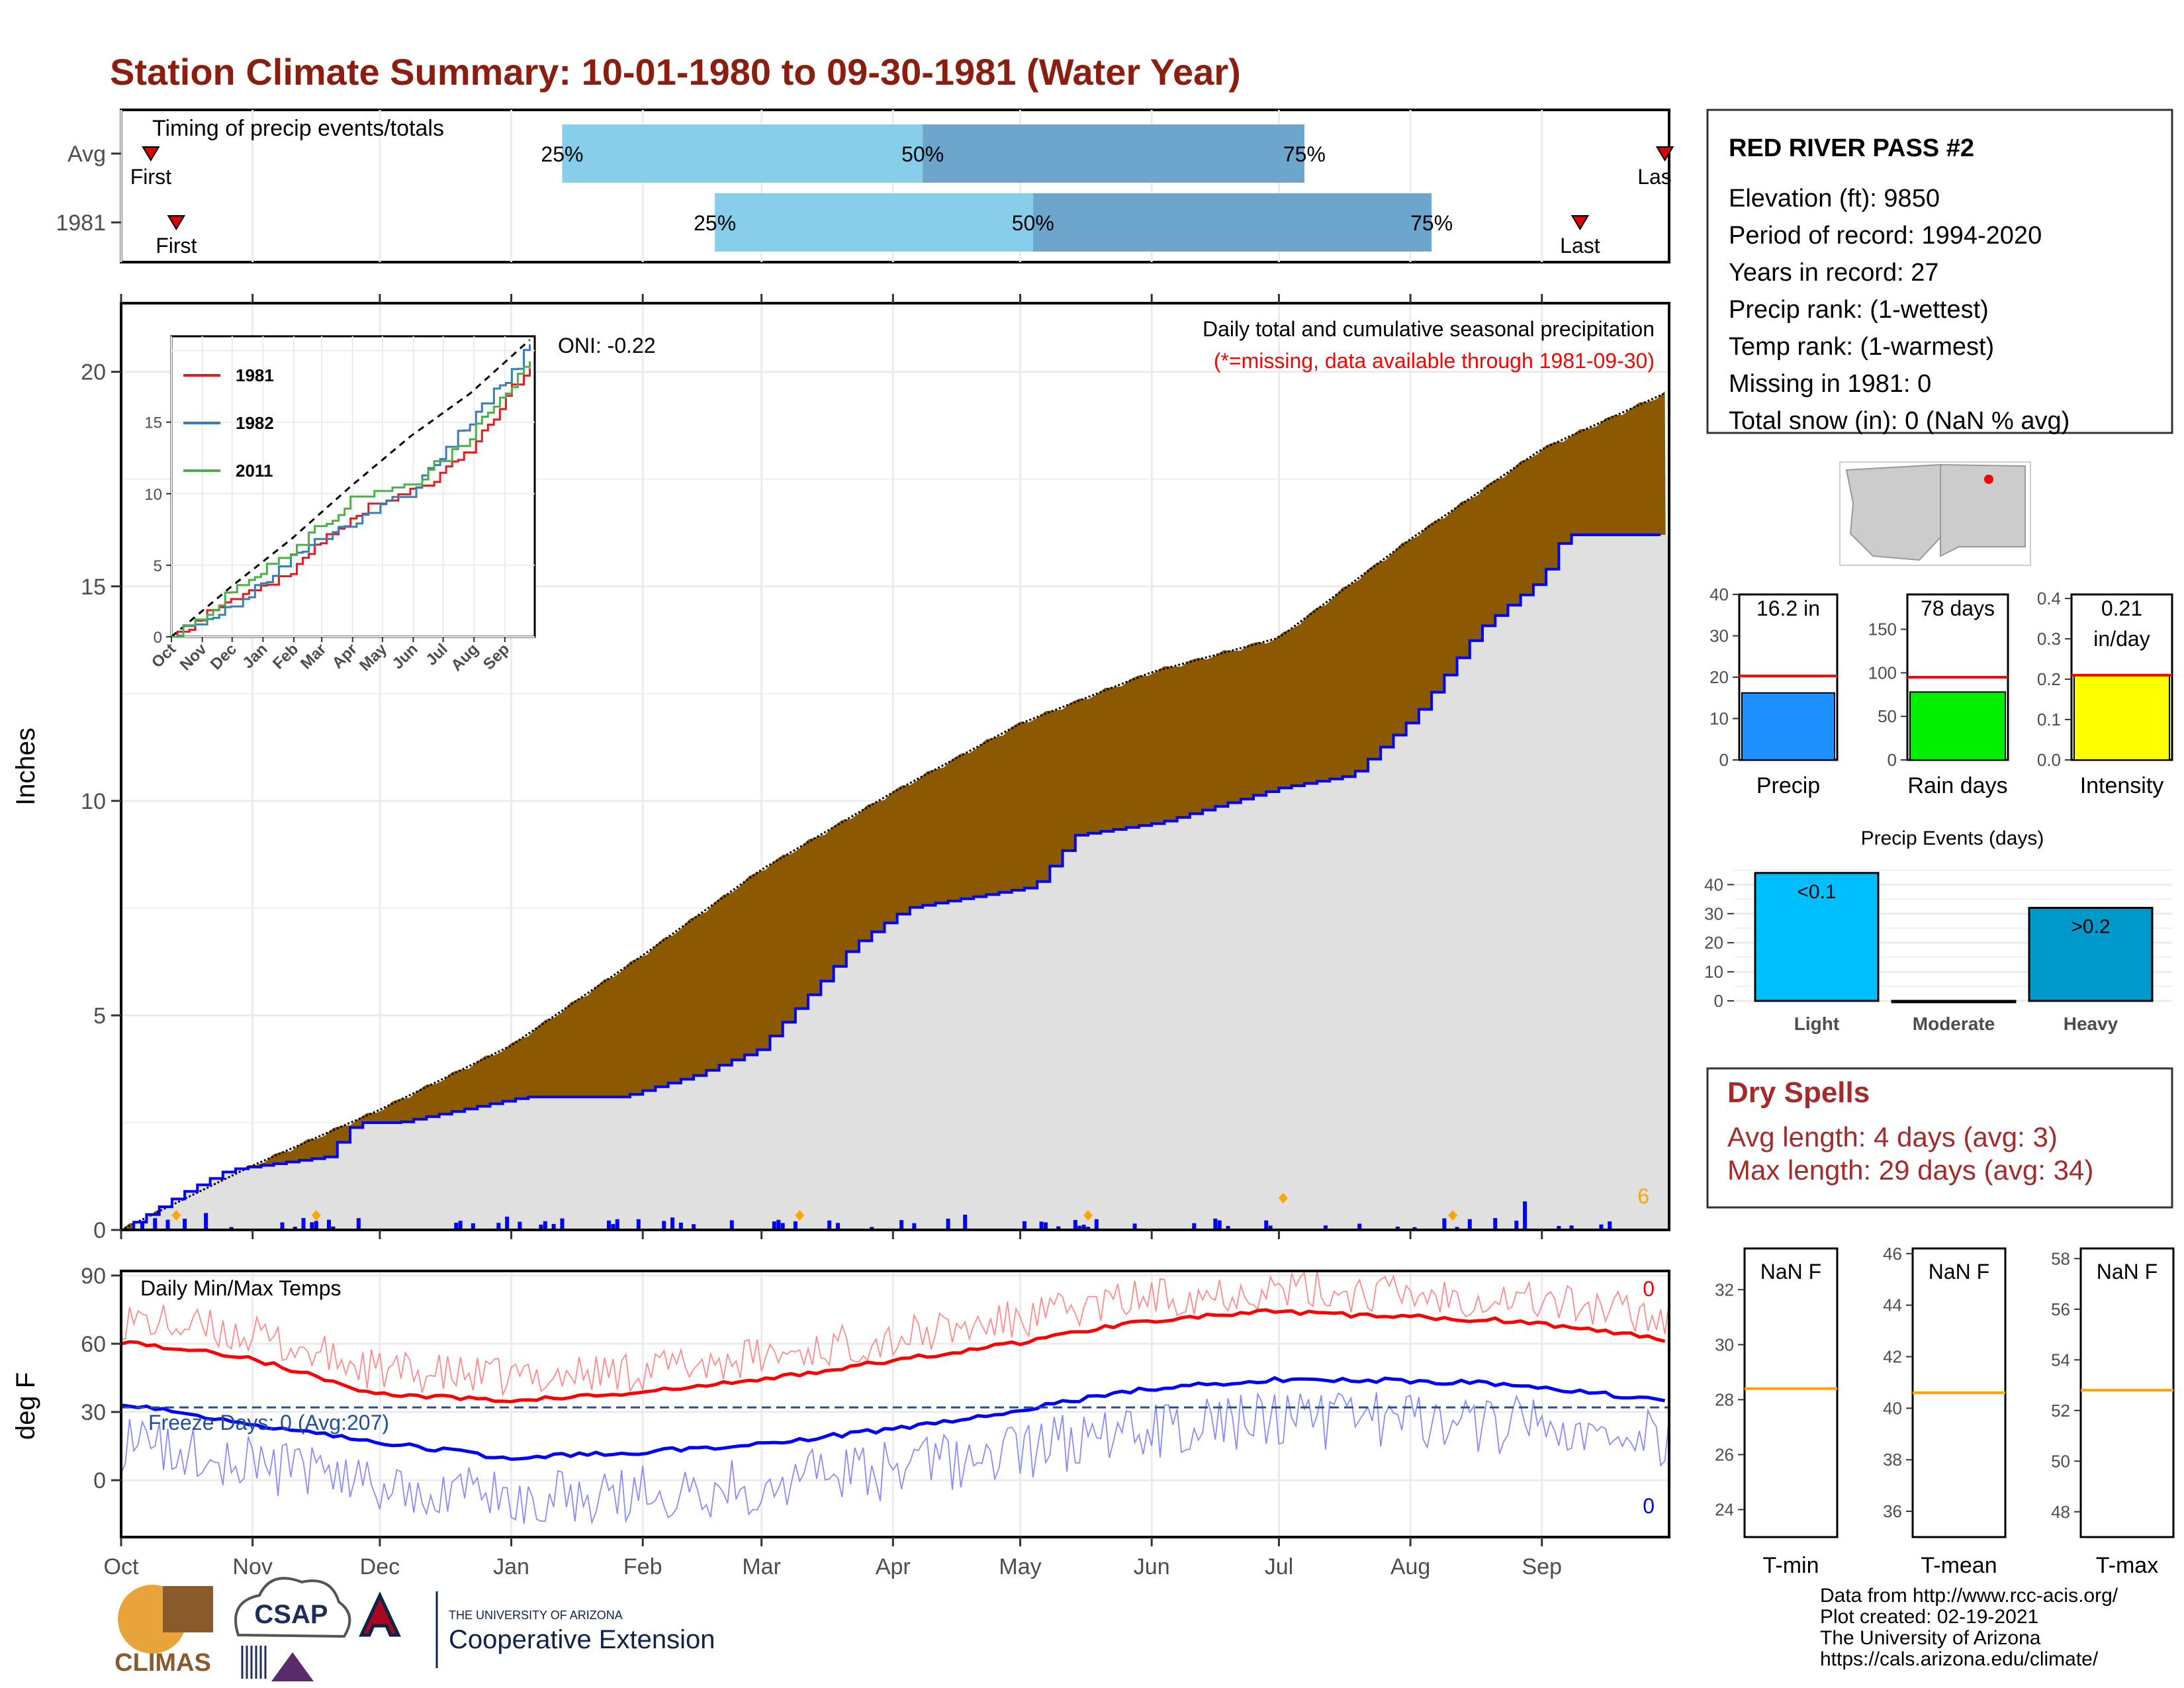  Describe the element at coordinates (2060, 1411) in the screenshot. I see `temp-box-ytick-label: 52` at that location.